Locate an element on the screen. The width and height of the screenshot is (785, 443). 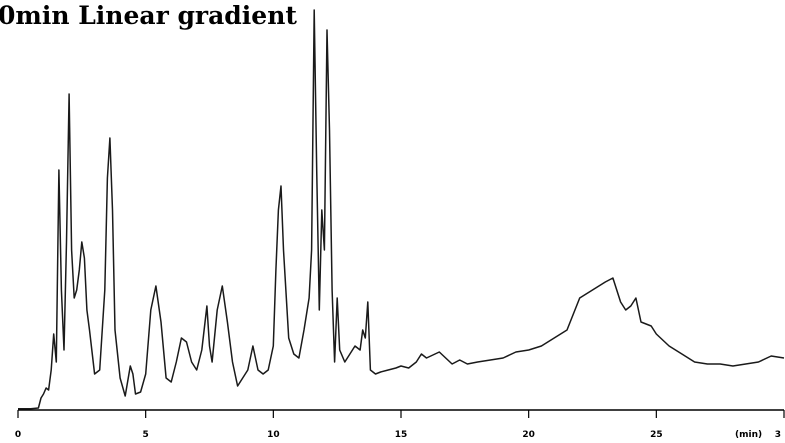
x-tick-label: 3 is located at coordinates (778, 435).